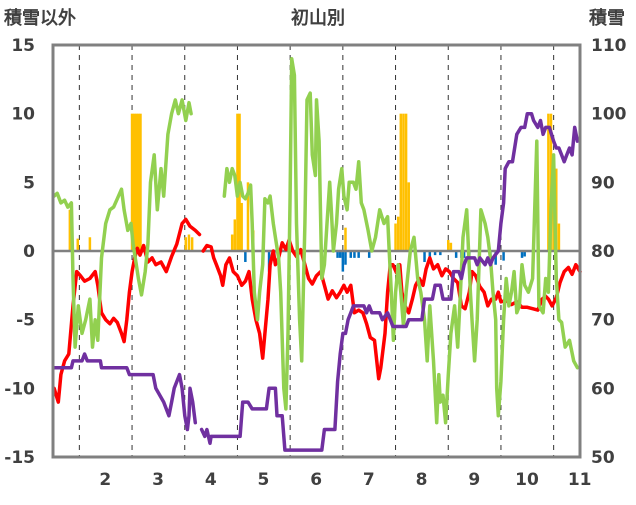  What do you see at coordinates (29, 183) in the screenshot?
I see `y-tick-label-left: 5` at bounding box center [29, 183].